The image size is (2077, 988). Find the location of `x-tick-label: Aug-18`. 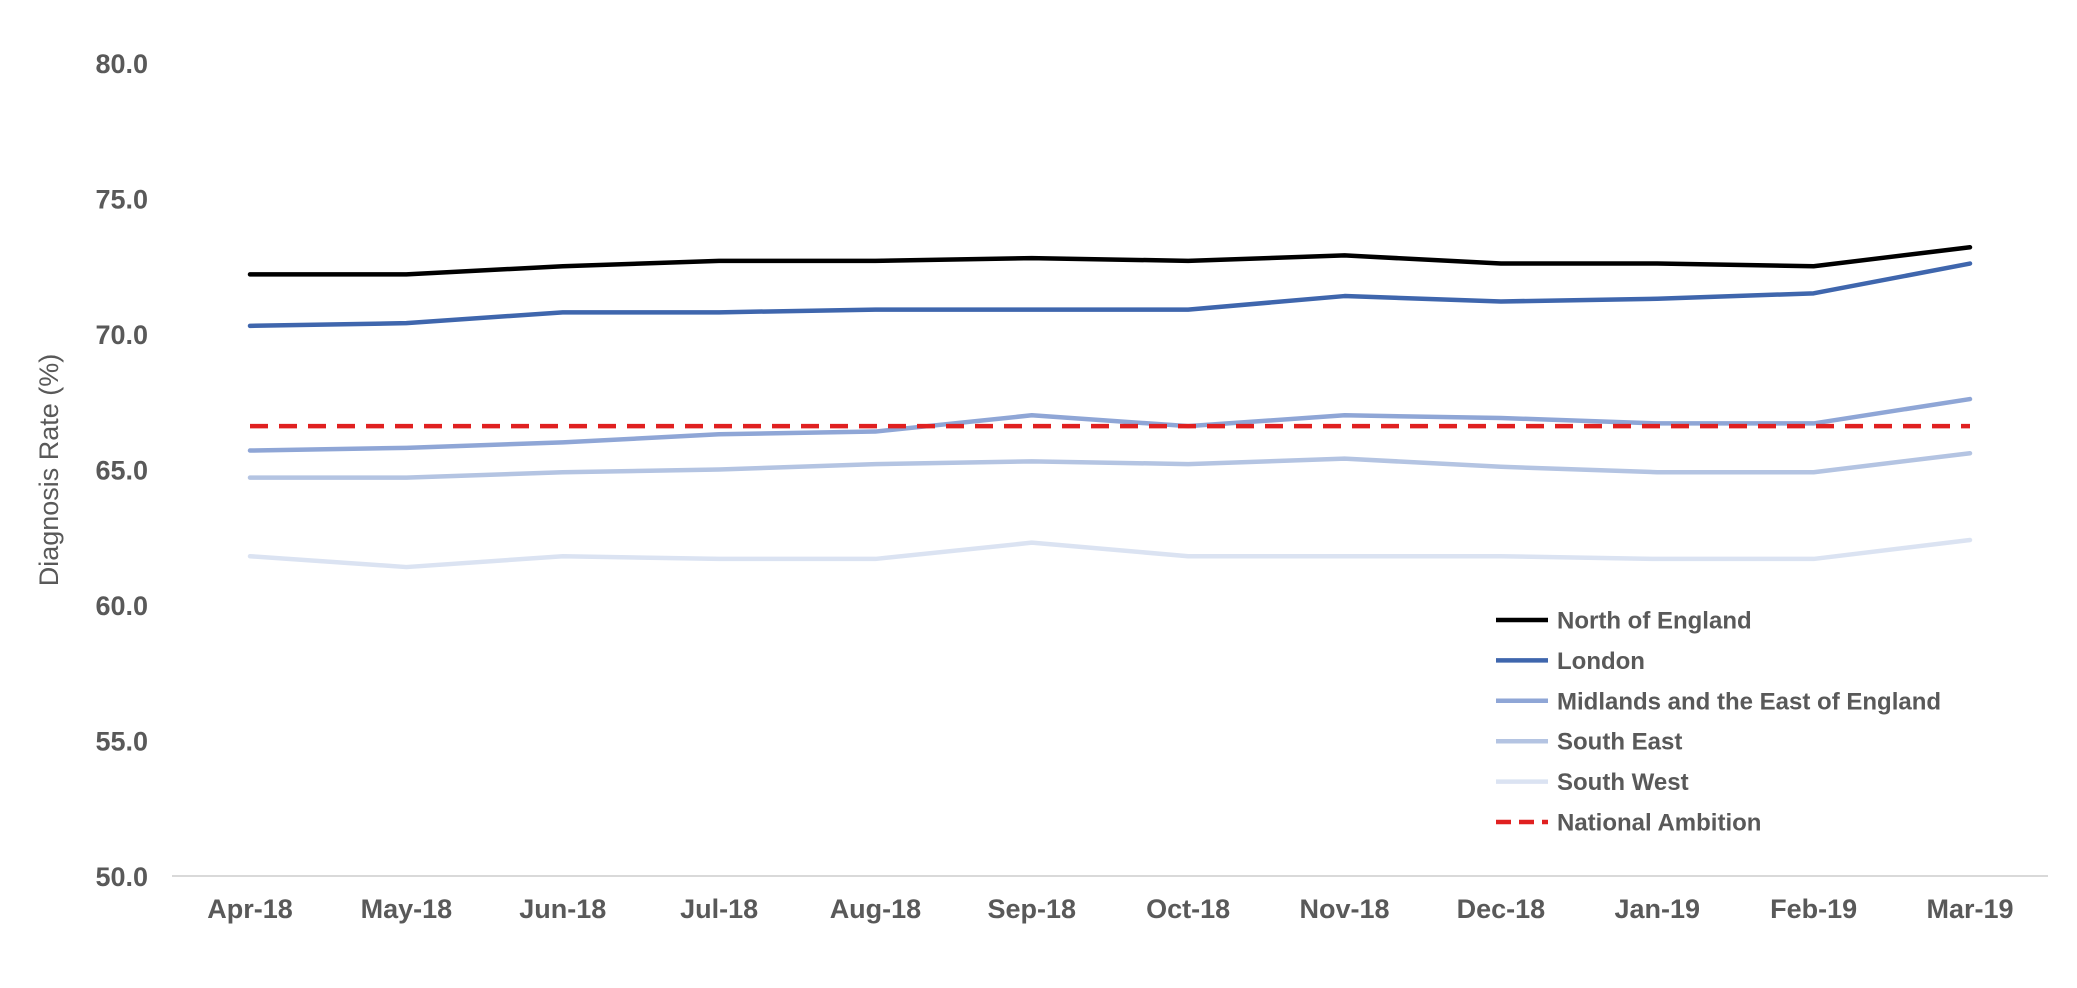

x-tick-label: Aug-18 is located at coordinates (876, 909).